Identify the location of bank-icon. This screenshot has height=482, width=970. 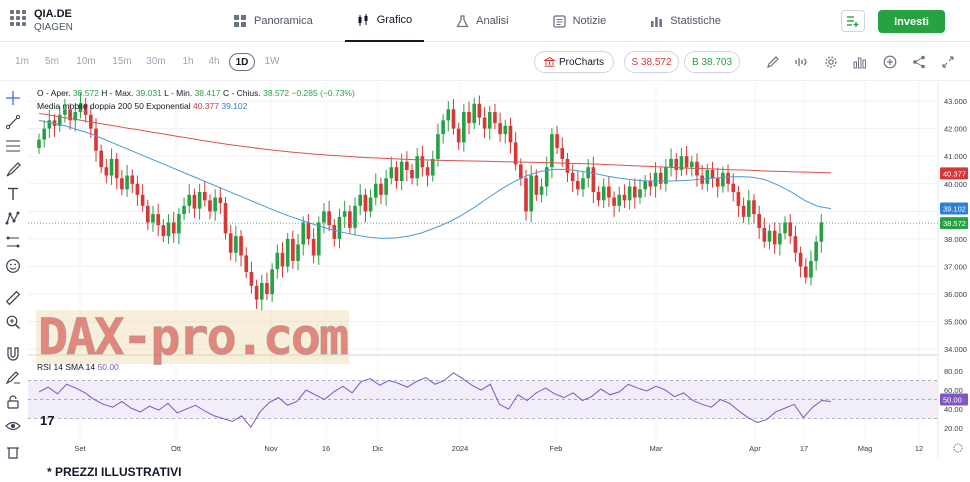
(549, 62).